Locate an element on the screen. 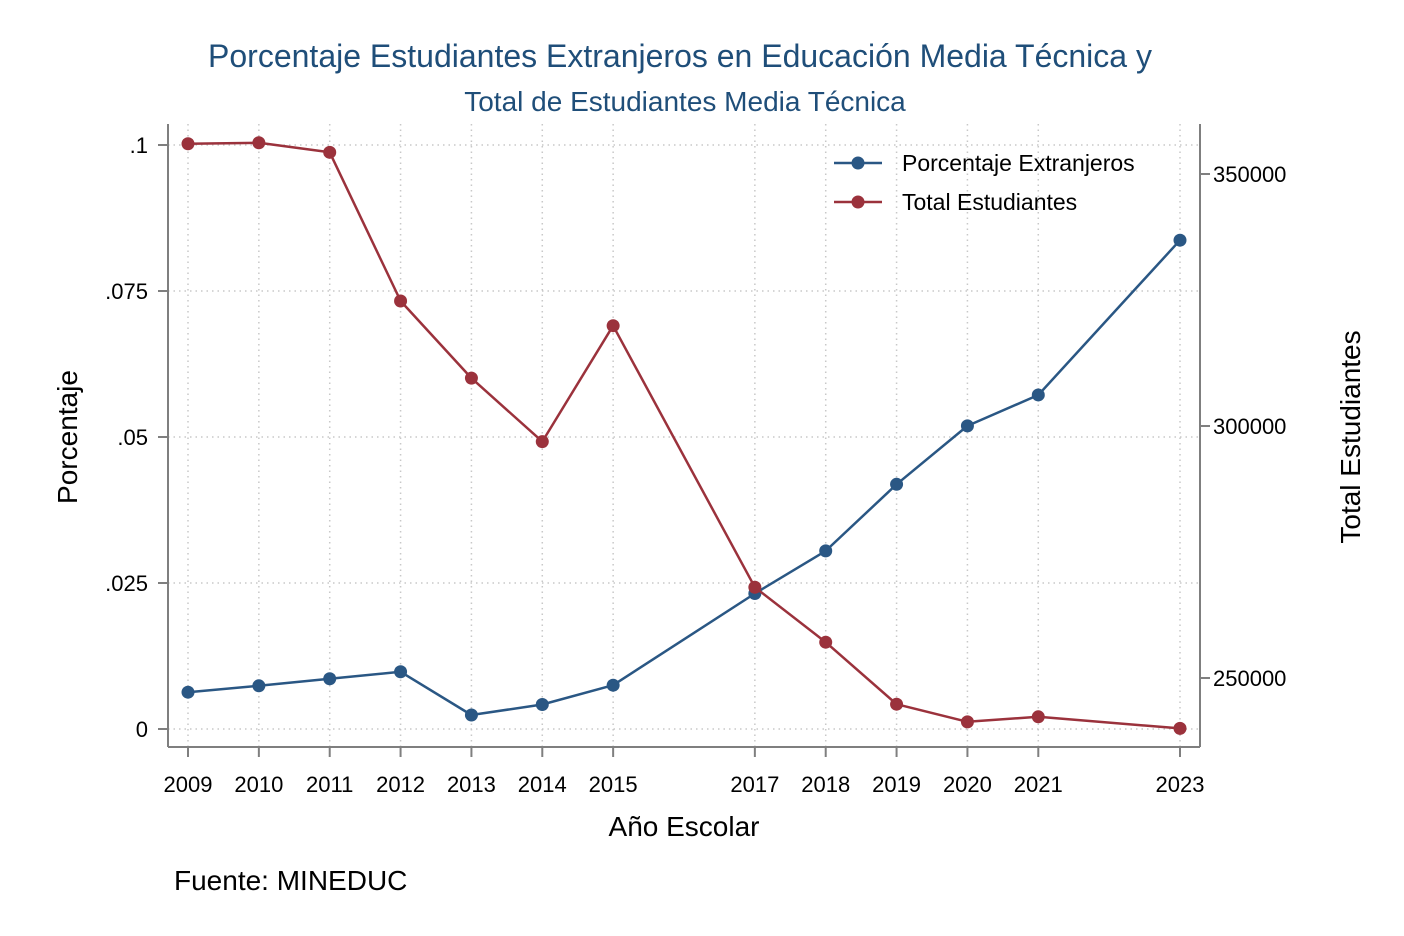 This screenshot has height=936, width=1404. y-left-tick-label: .075 is located at coordinates (126, 291).